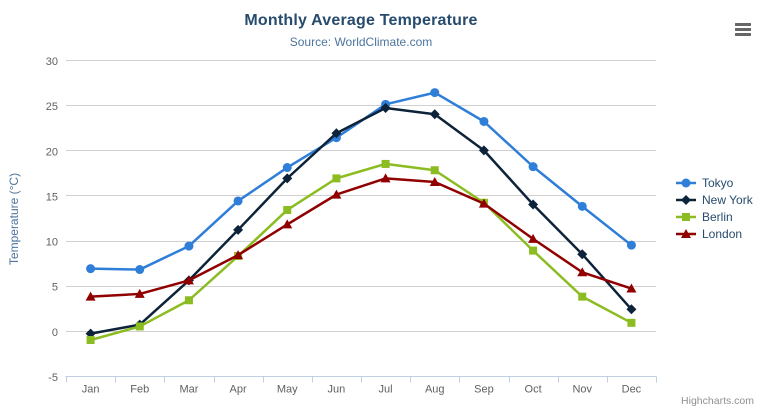 The width and height of the screenshot is (769, 416). Describe the element at coordinates (722, 233) in the screenshot. I see `legend-label: London` at that location.